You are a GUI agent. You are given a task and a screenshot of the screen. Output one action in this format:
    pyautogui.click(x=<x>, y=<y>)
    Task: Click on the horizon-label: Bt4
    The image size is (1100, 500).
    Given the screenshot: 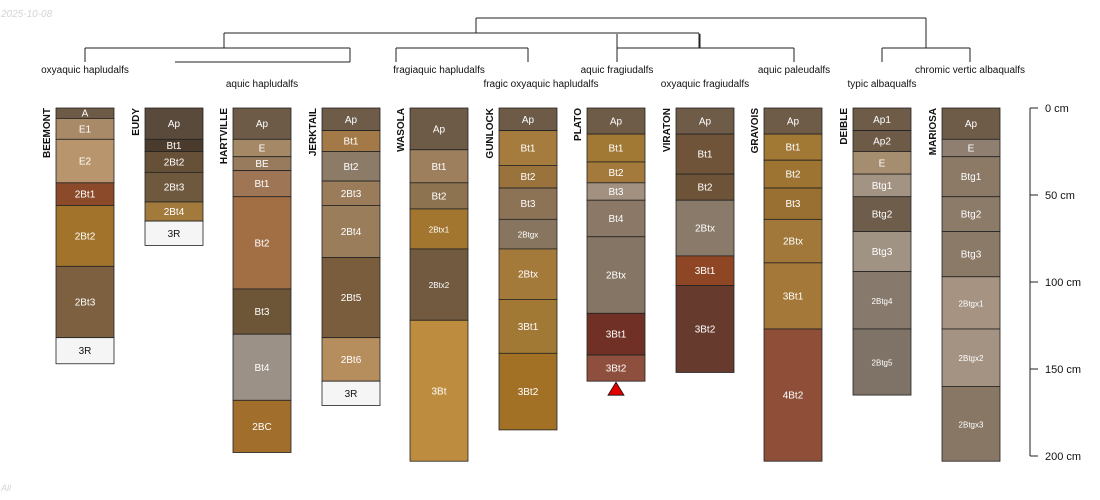 What is the action you would take?
    pyautogui.click(x=261, y=368)
    